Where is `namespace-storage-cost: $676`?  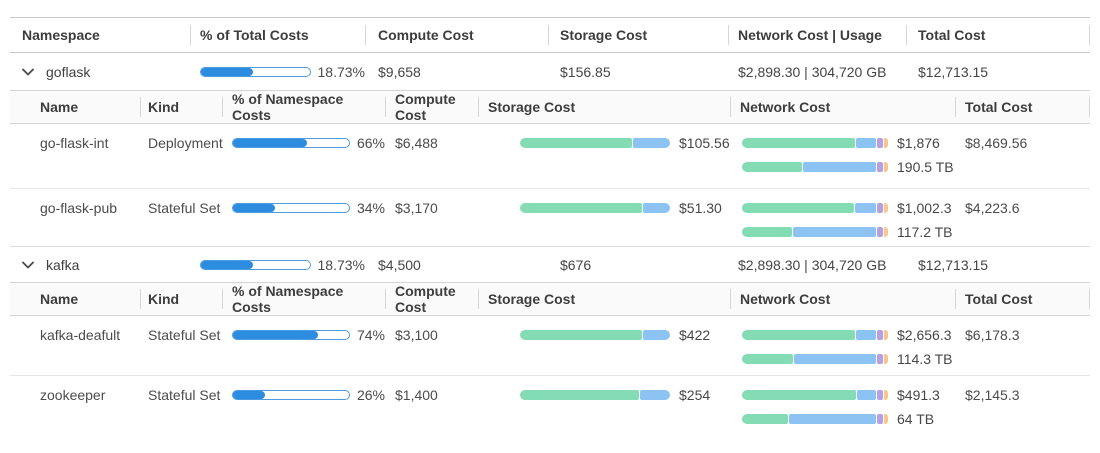
namespace-storage-cost: $676 is located at coordinates (576, 264).